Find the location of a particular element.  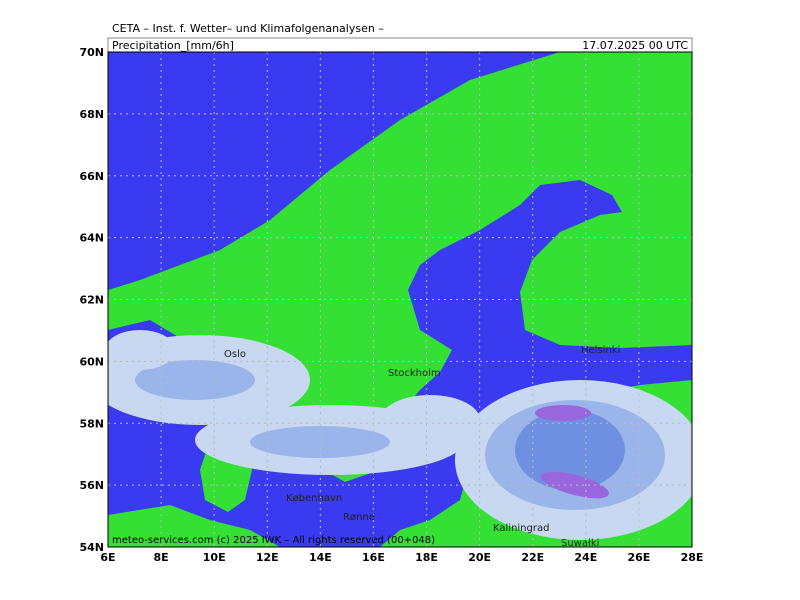

lat-label: 66N is located at coordinates (91, 176).